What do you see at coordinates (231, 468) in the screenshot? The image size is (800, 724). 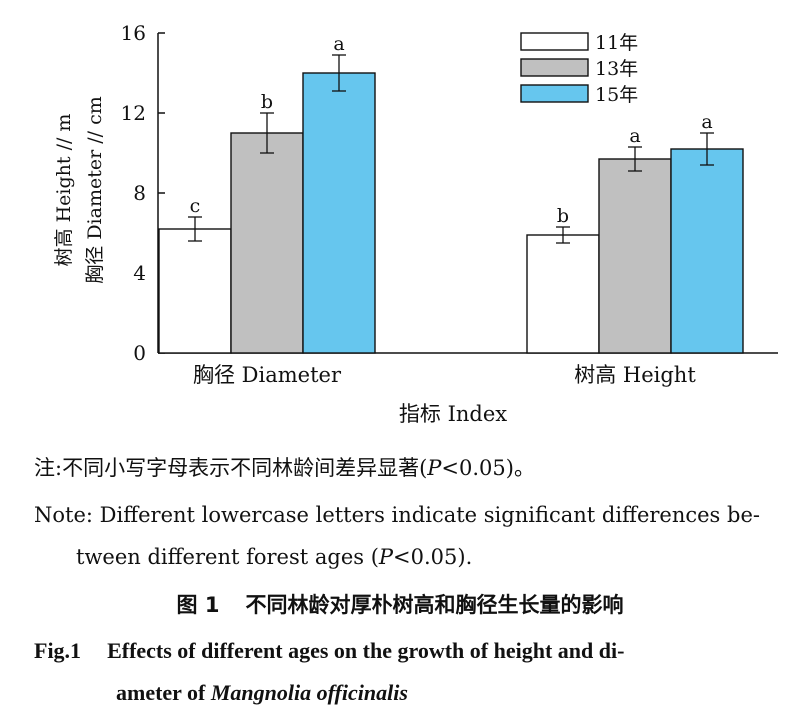 I see `note-cn-prefix: 注:不同小写字母表示不同林龄间差异显著(` at bounding box center [231, 468].